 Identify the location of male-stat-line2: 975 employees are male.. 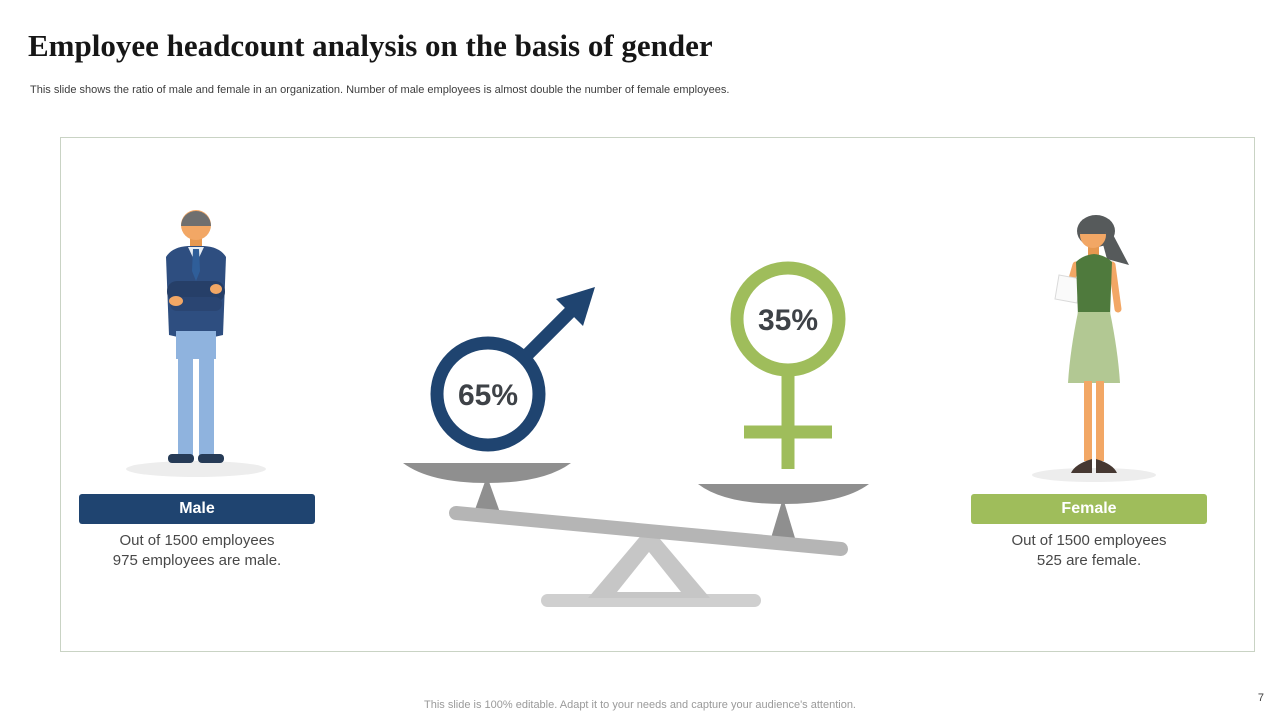
(197, 560).